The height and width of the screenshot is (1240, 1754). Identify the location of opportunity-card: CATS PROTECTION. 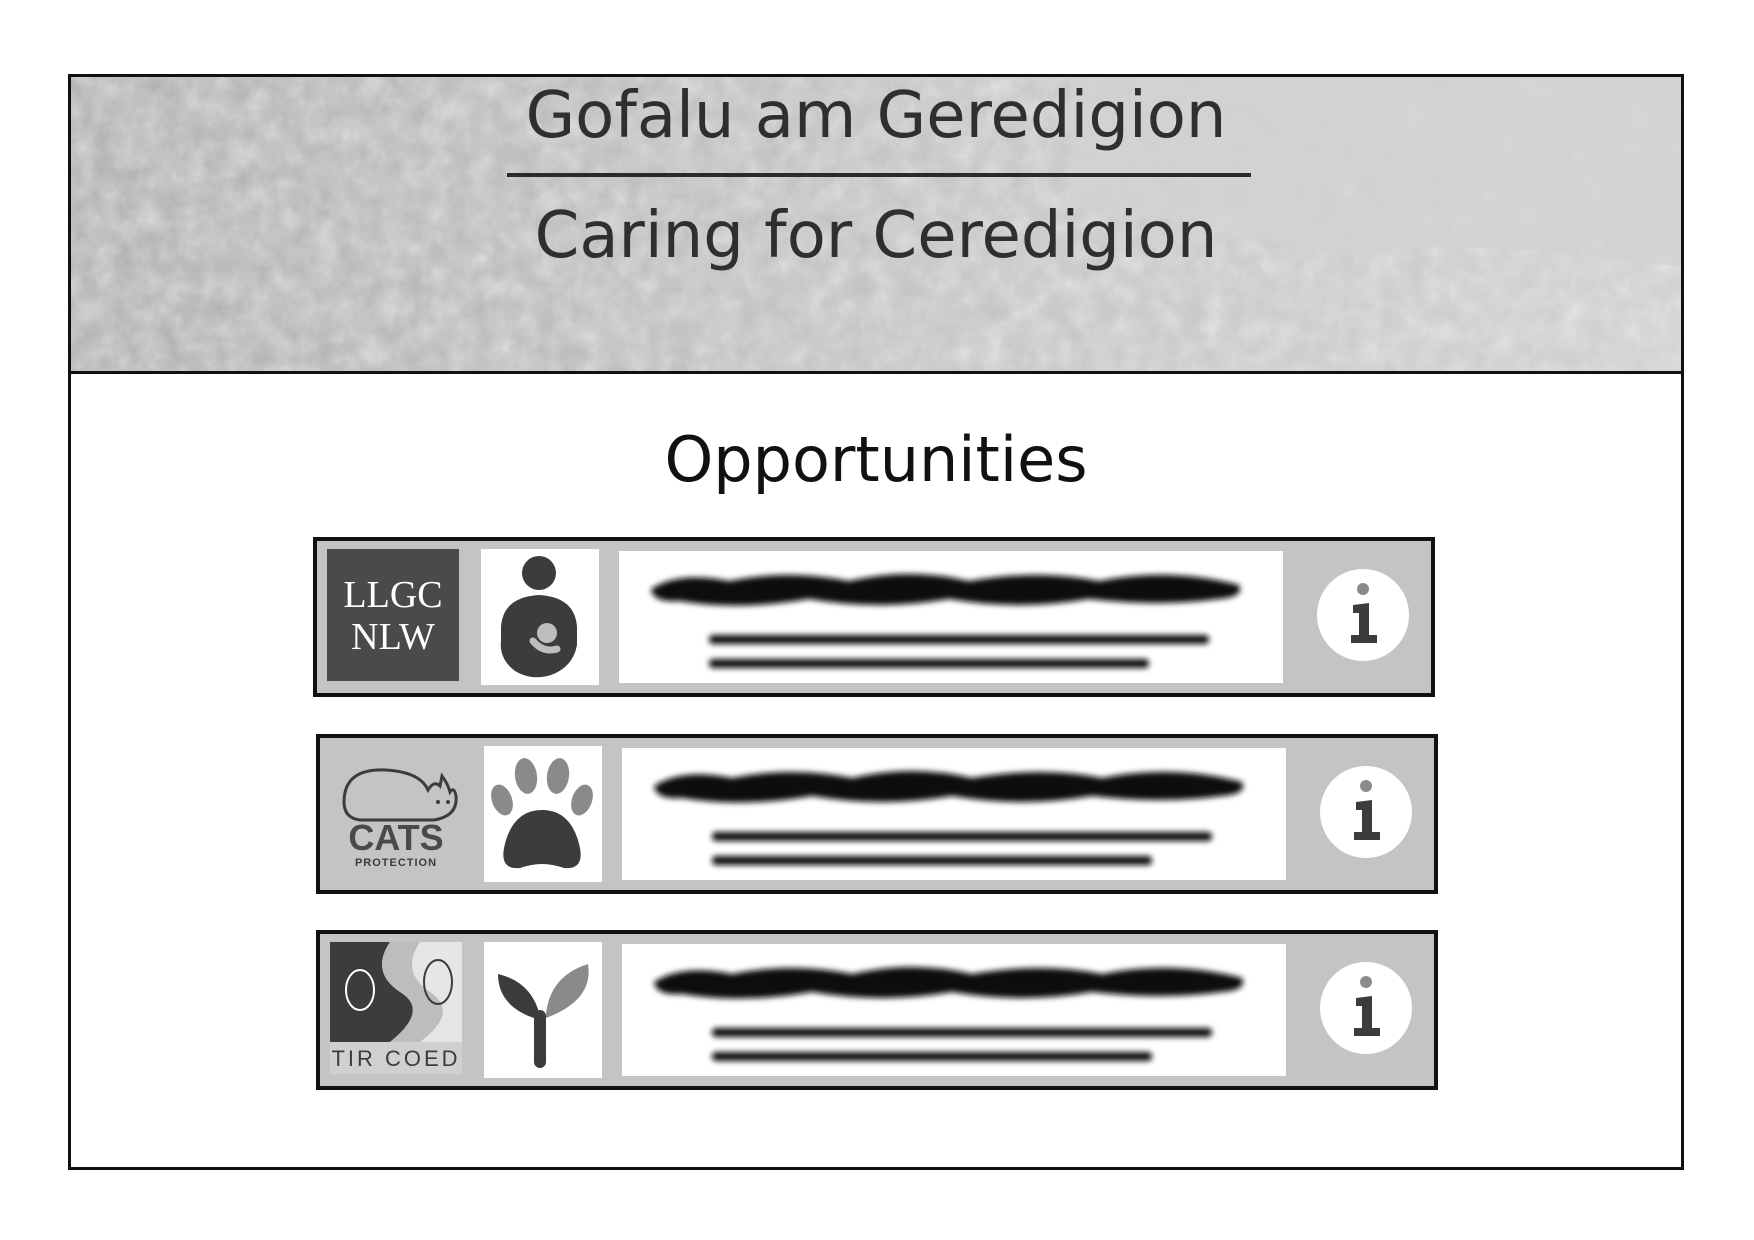
(877, 814).